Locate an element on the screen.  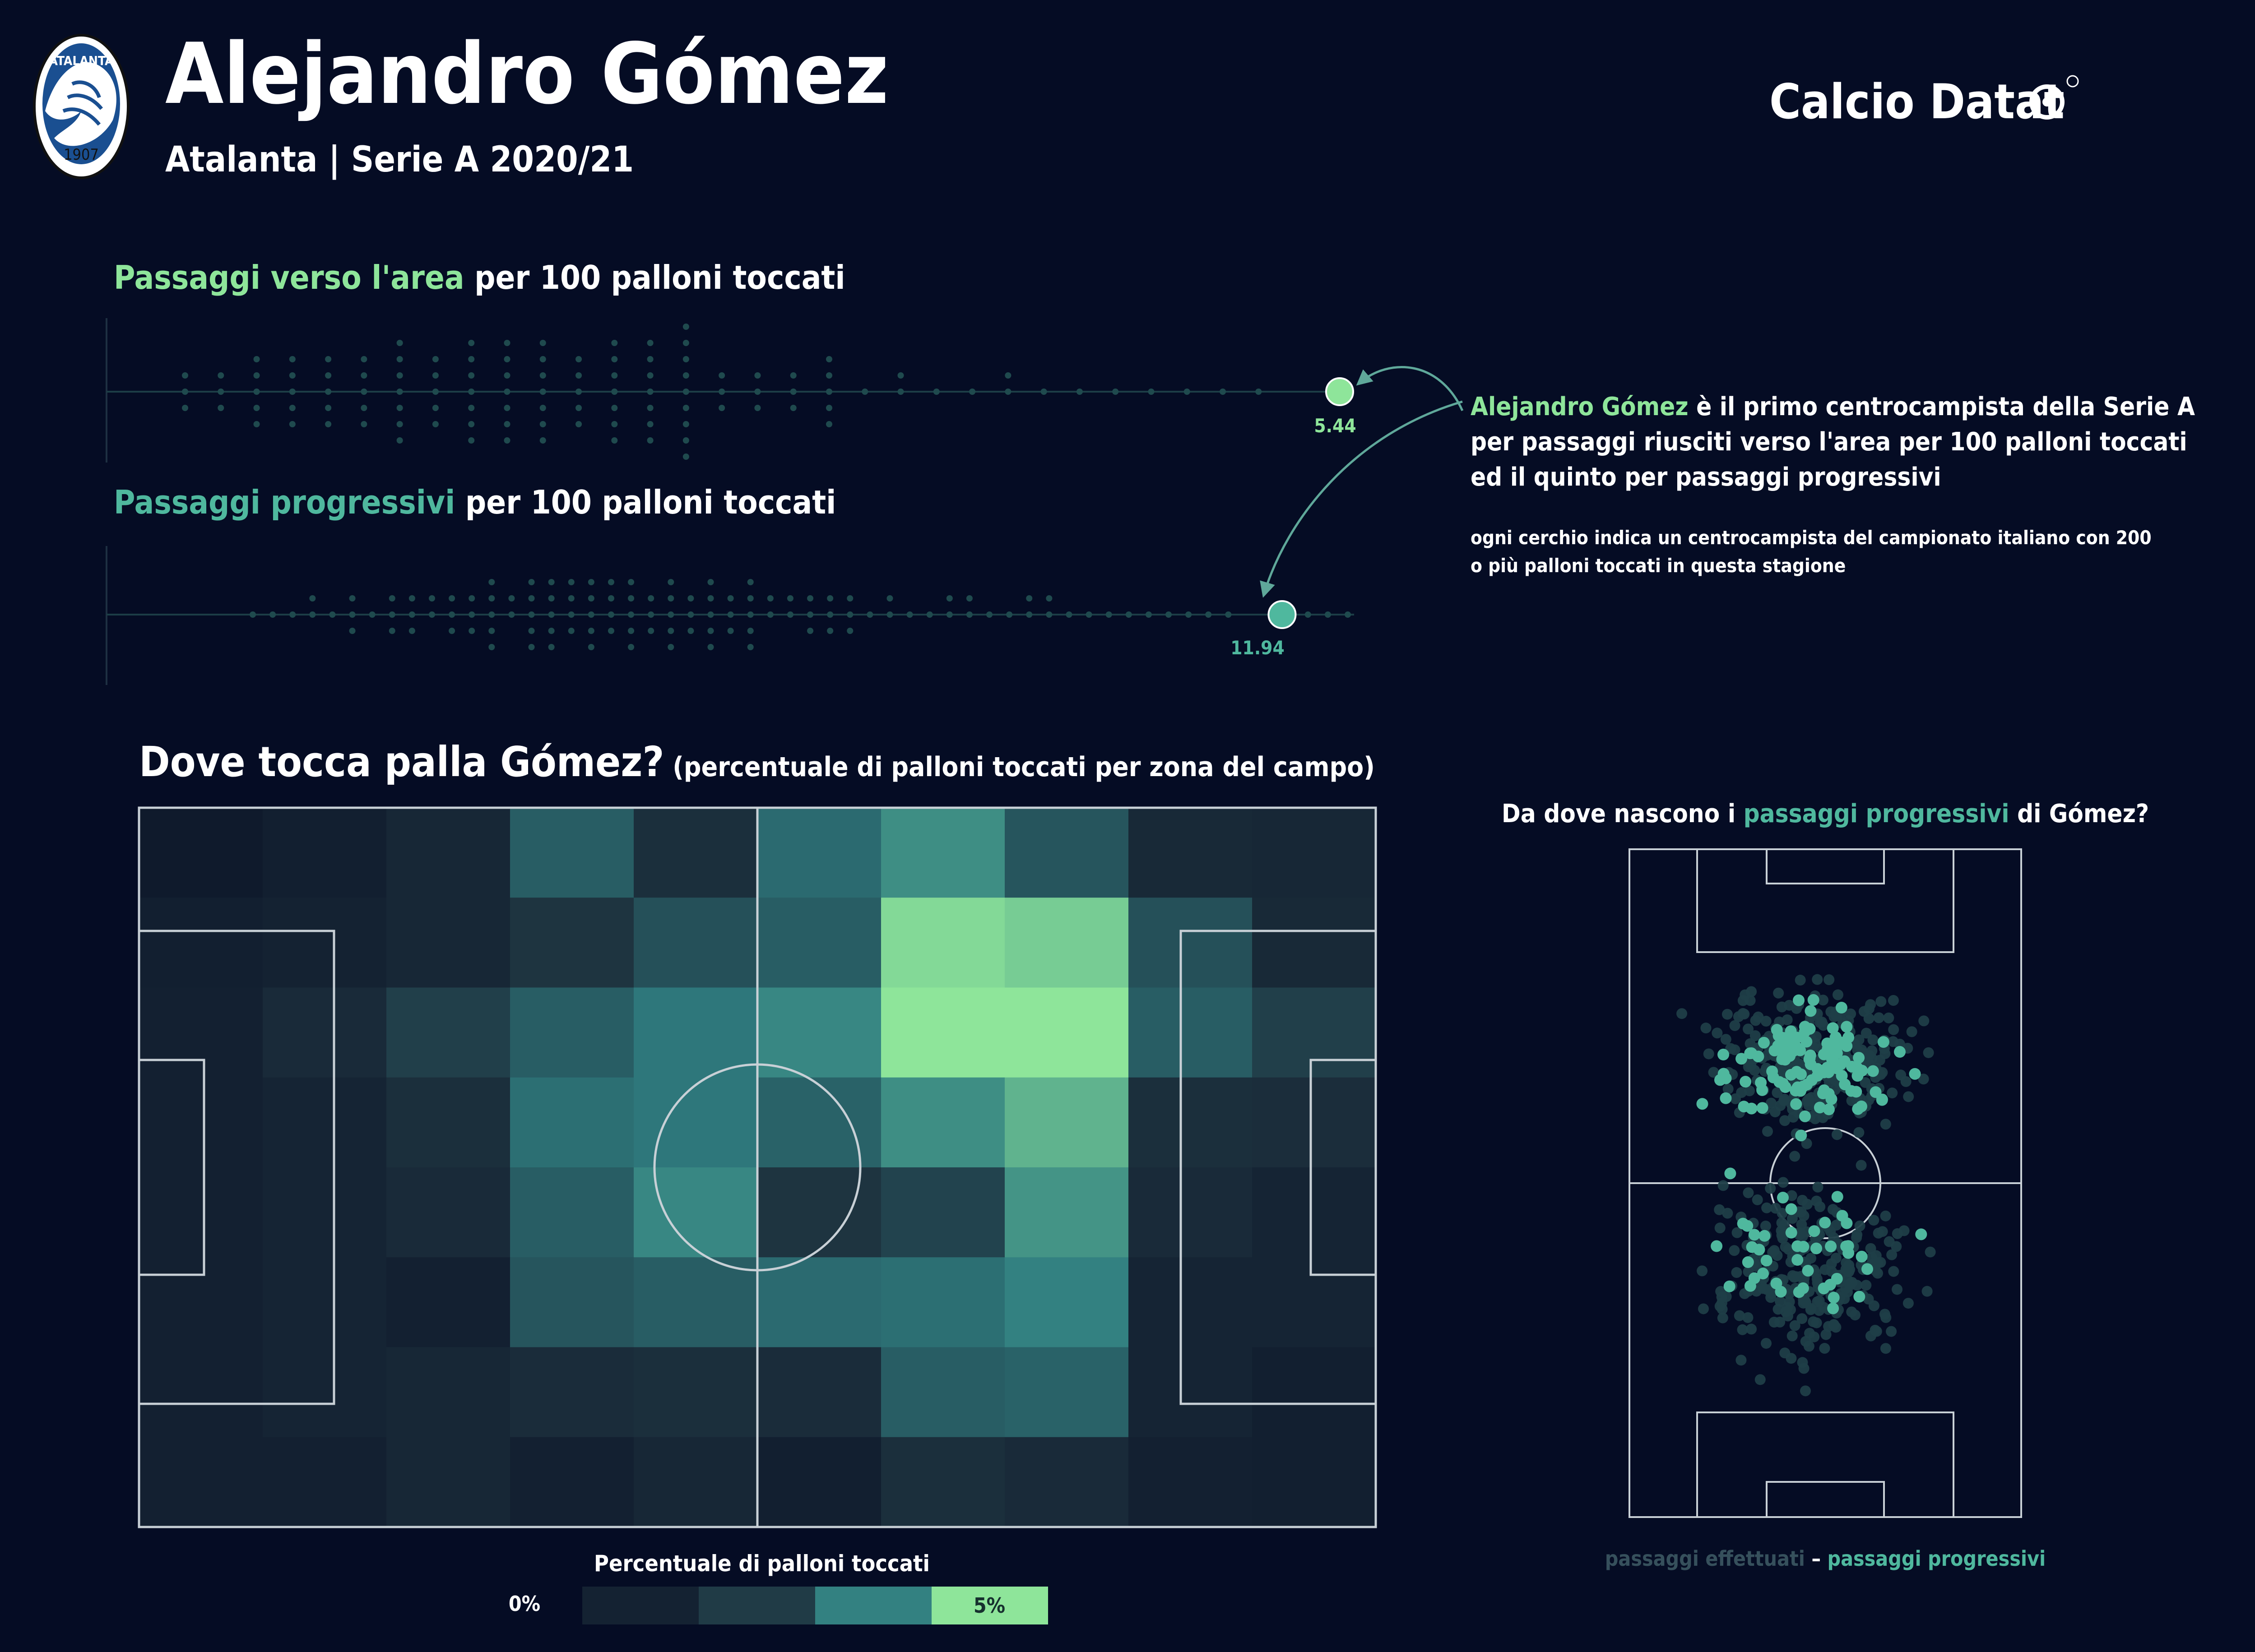
player-name-title: Alejandro Gómez is located at coordinates (527, 74).